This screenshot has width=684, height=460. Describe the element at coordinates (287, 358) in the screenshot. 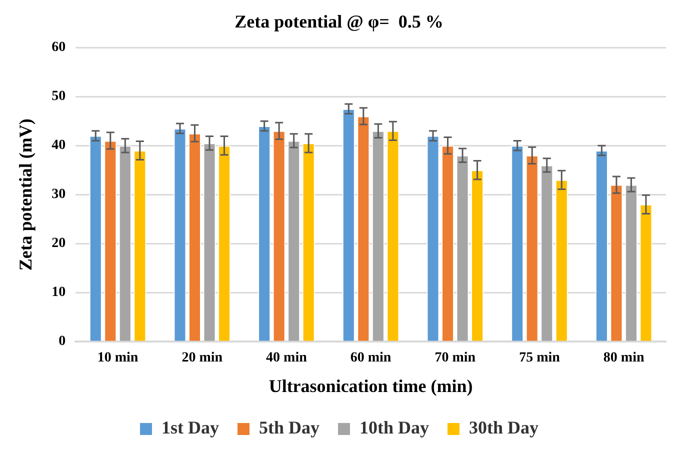

I see `x-tick-label: 40 min` at that location.